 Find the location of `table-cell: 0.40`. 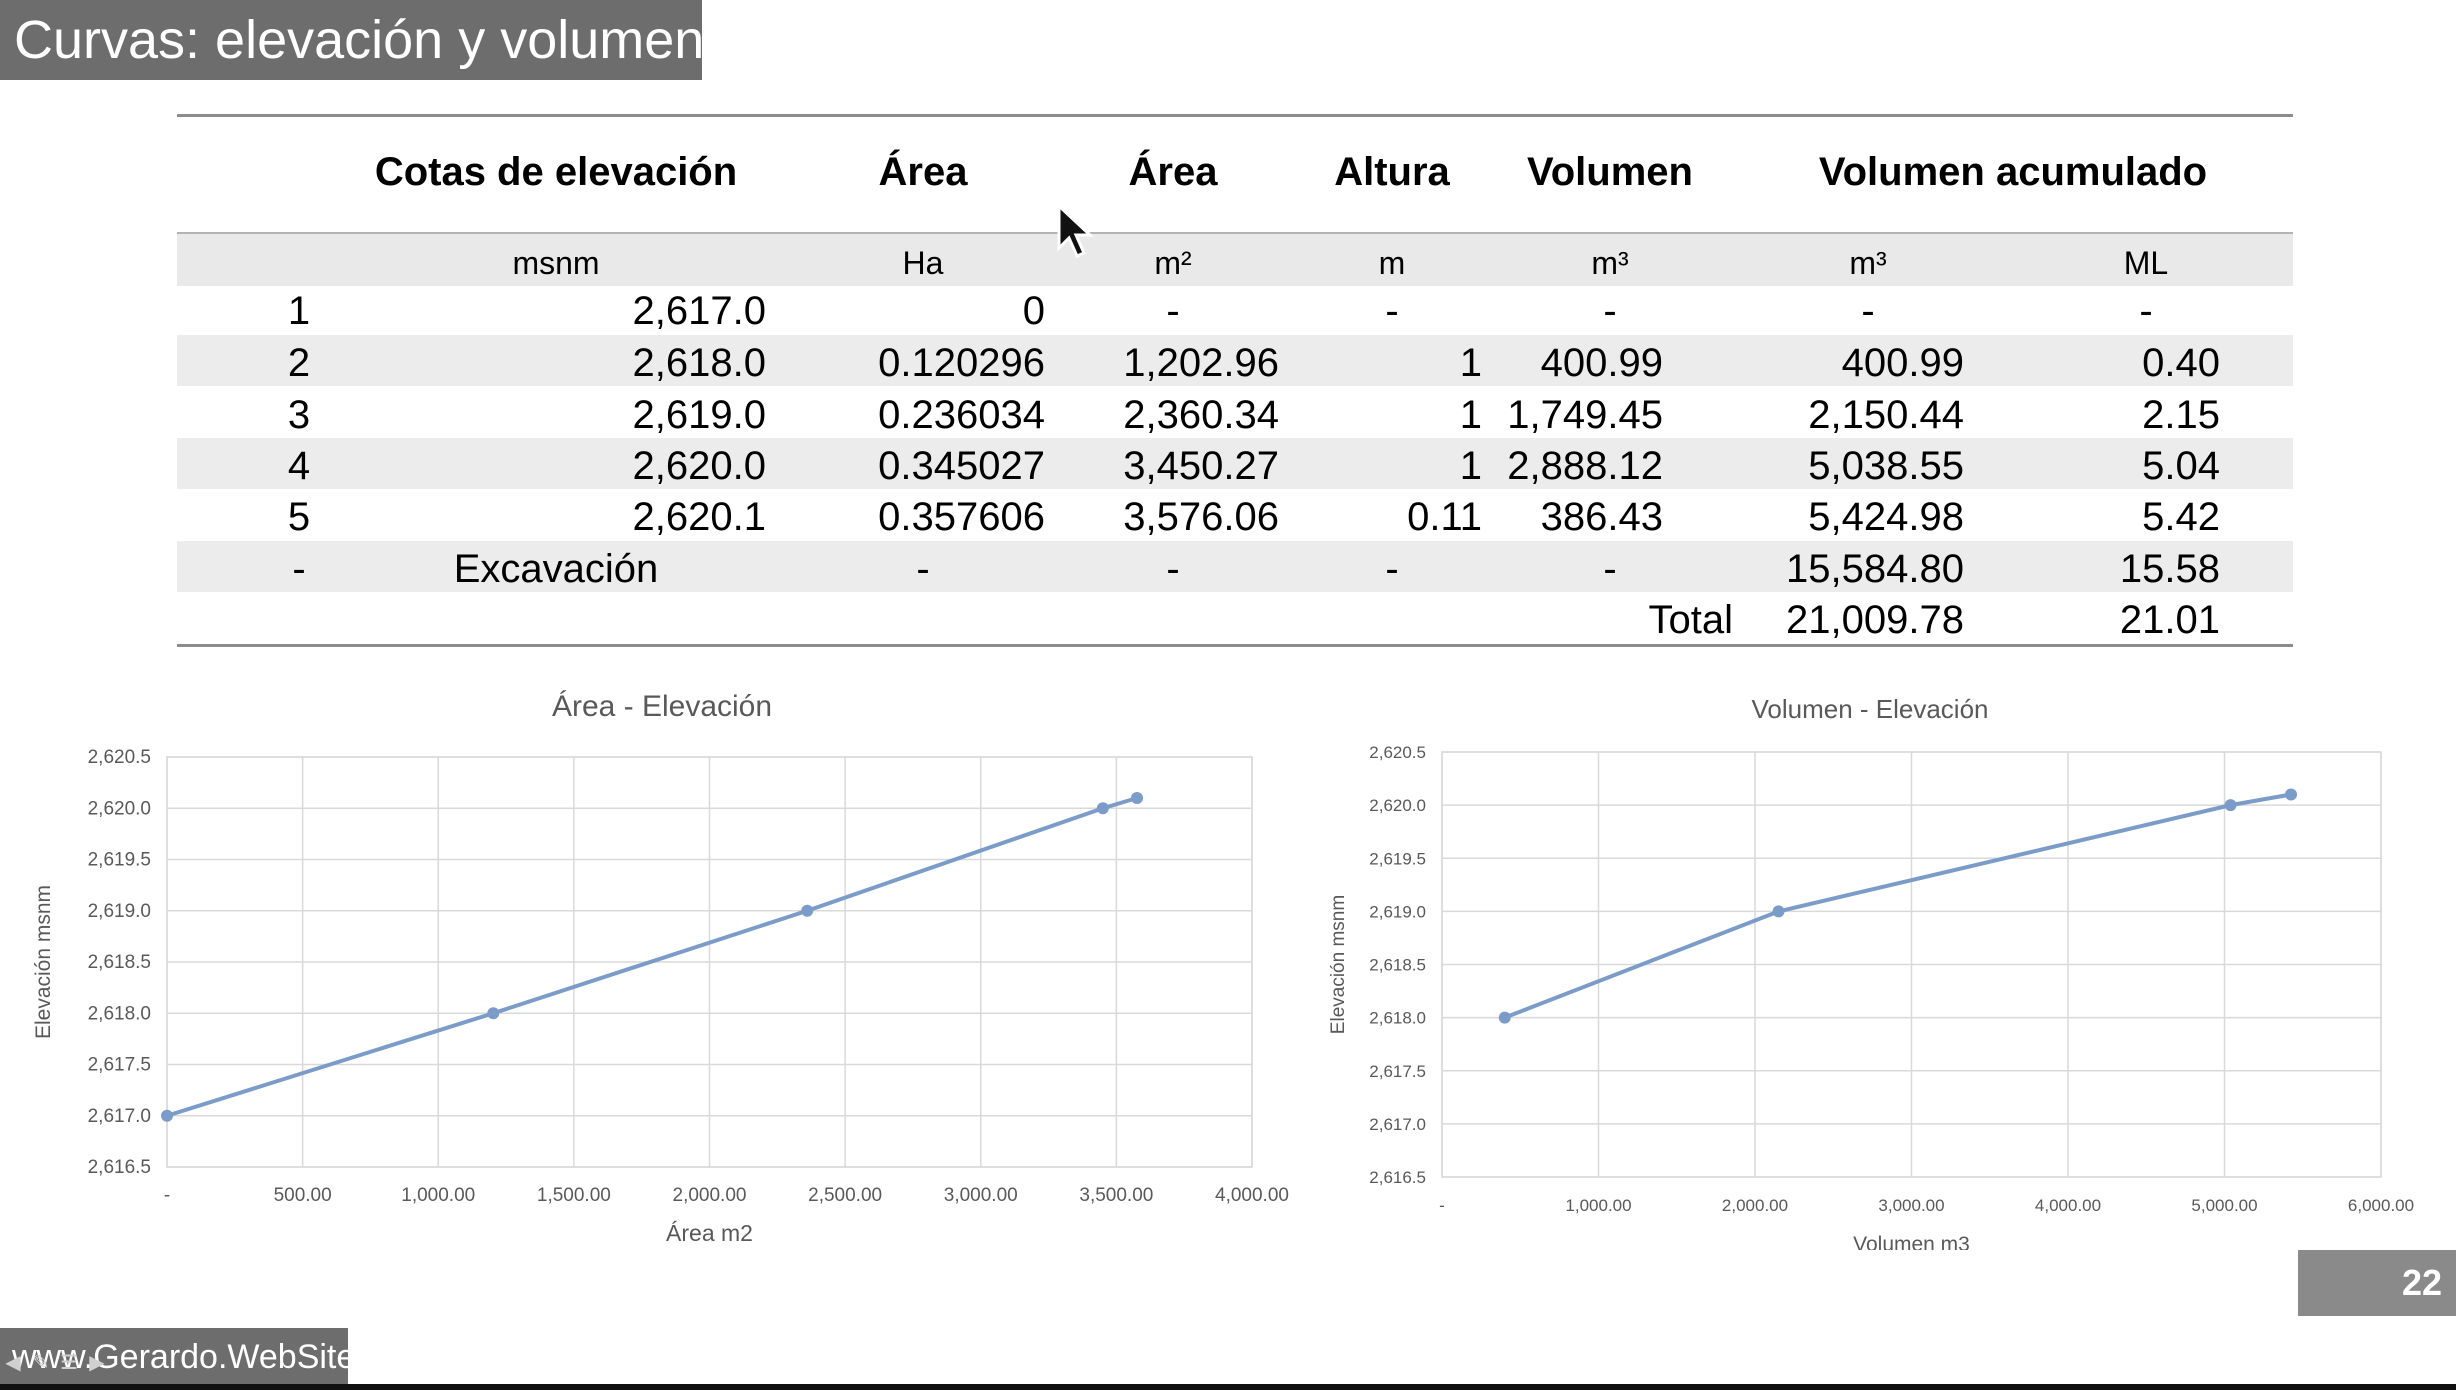

table-cell: 0.40 is located at coordinates (2181, 363).